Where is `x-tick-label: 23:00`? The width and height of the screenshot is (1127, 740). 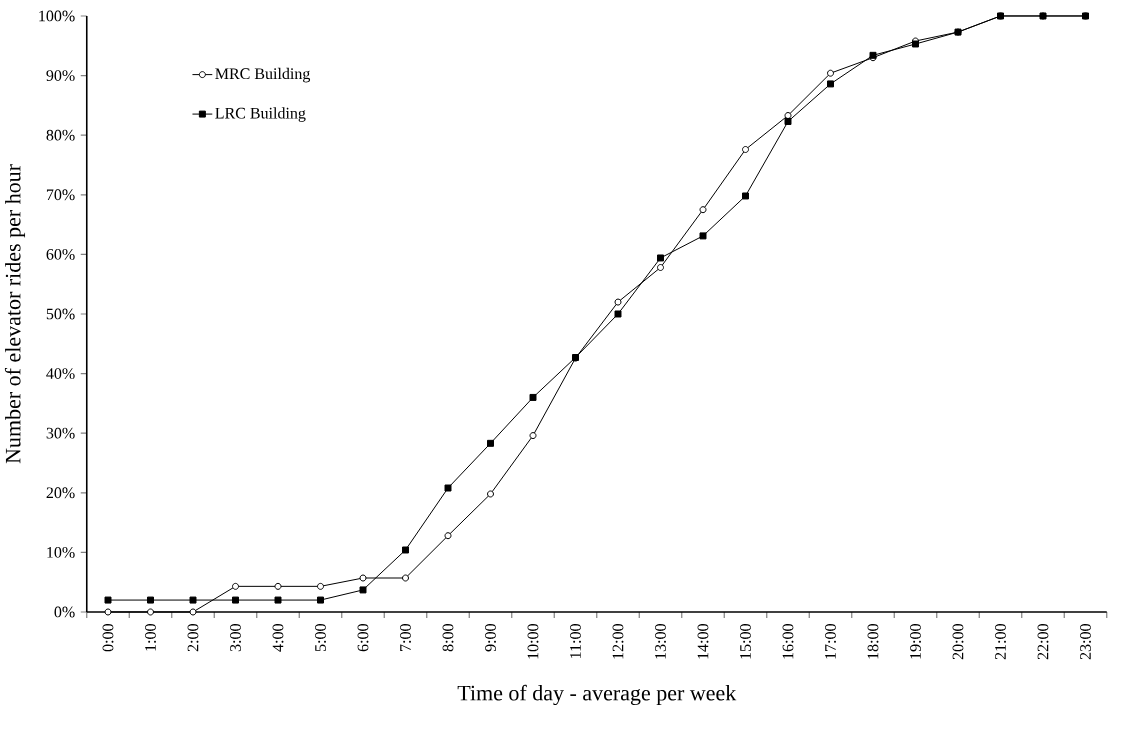
x-tick-label: 23:00 is located at coordinates (1085, 642).